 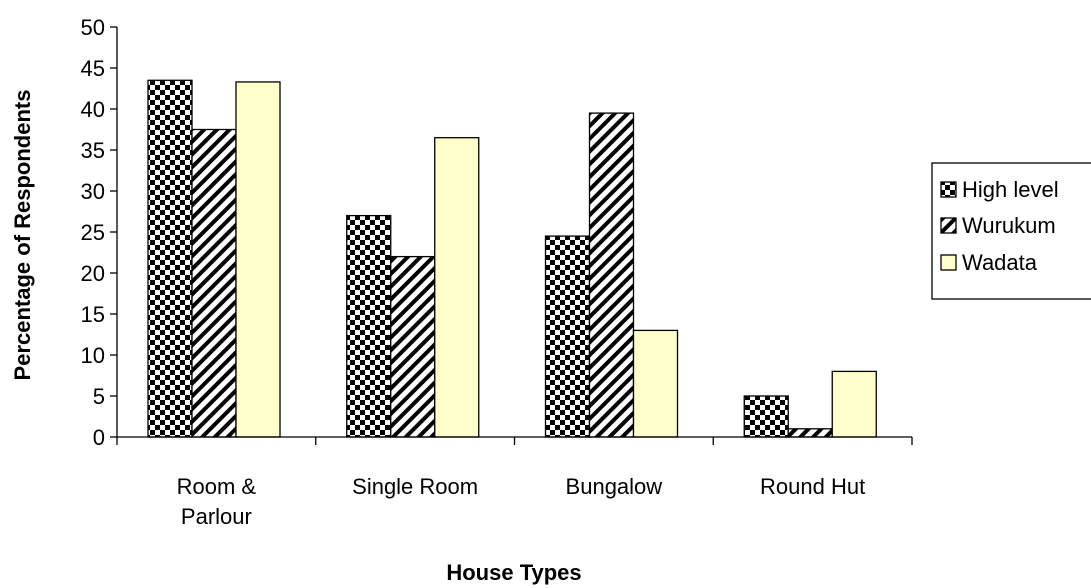 I want to click on y-tick-label: 15, so click(x=93, y=314).